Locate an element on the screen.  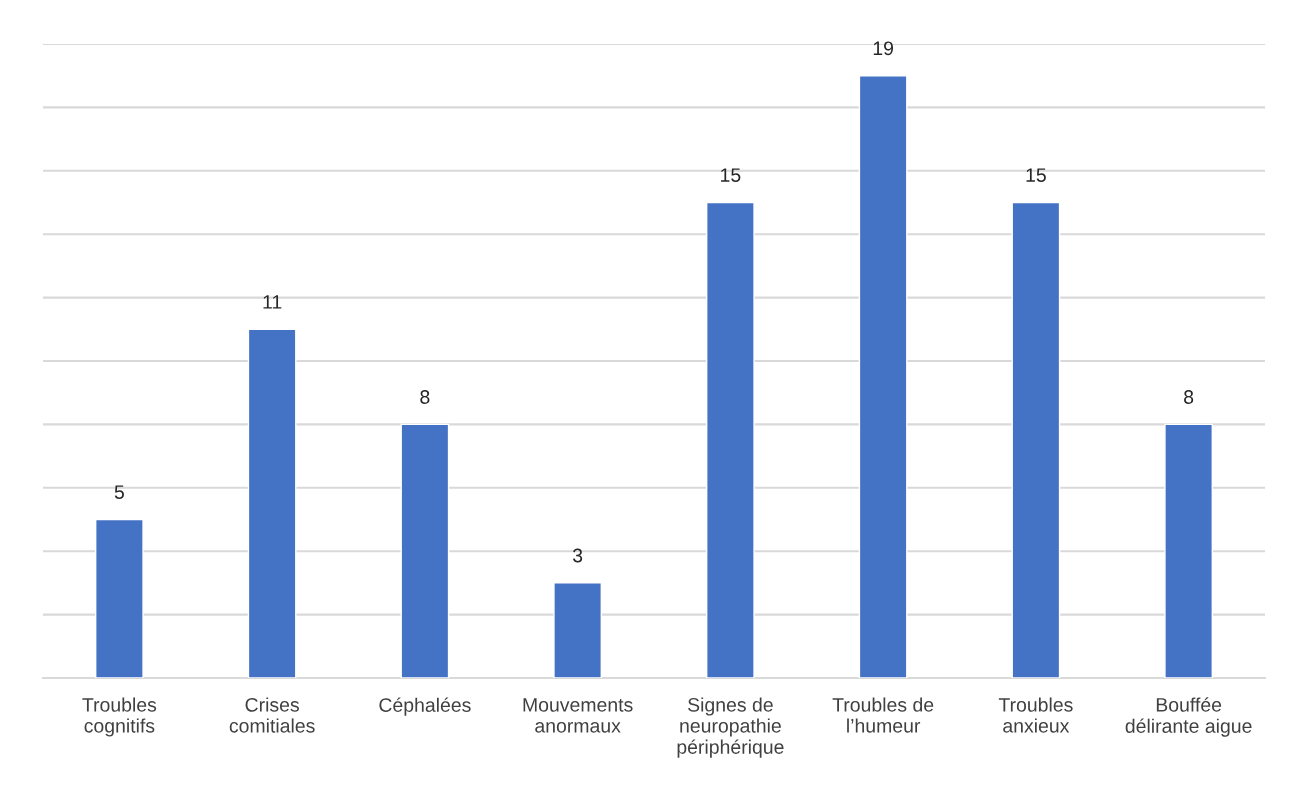
data-label: 5 is located at coordinates (119, 492).